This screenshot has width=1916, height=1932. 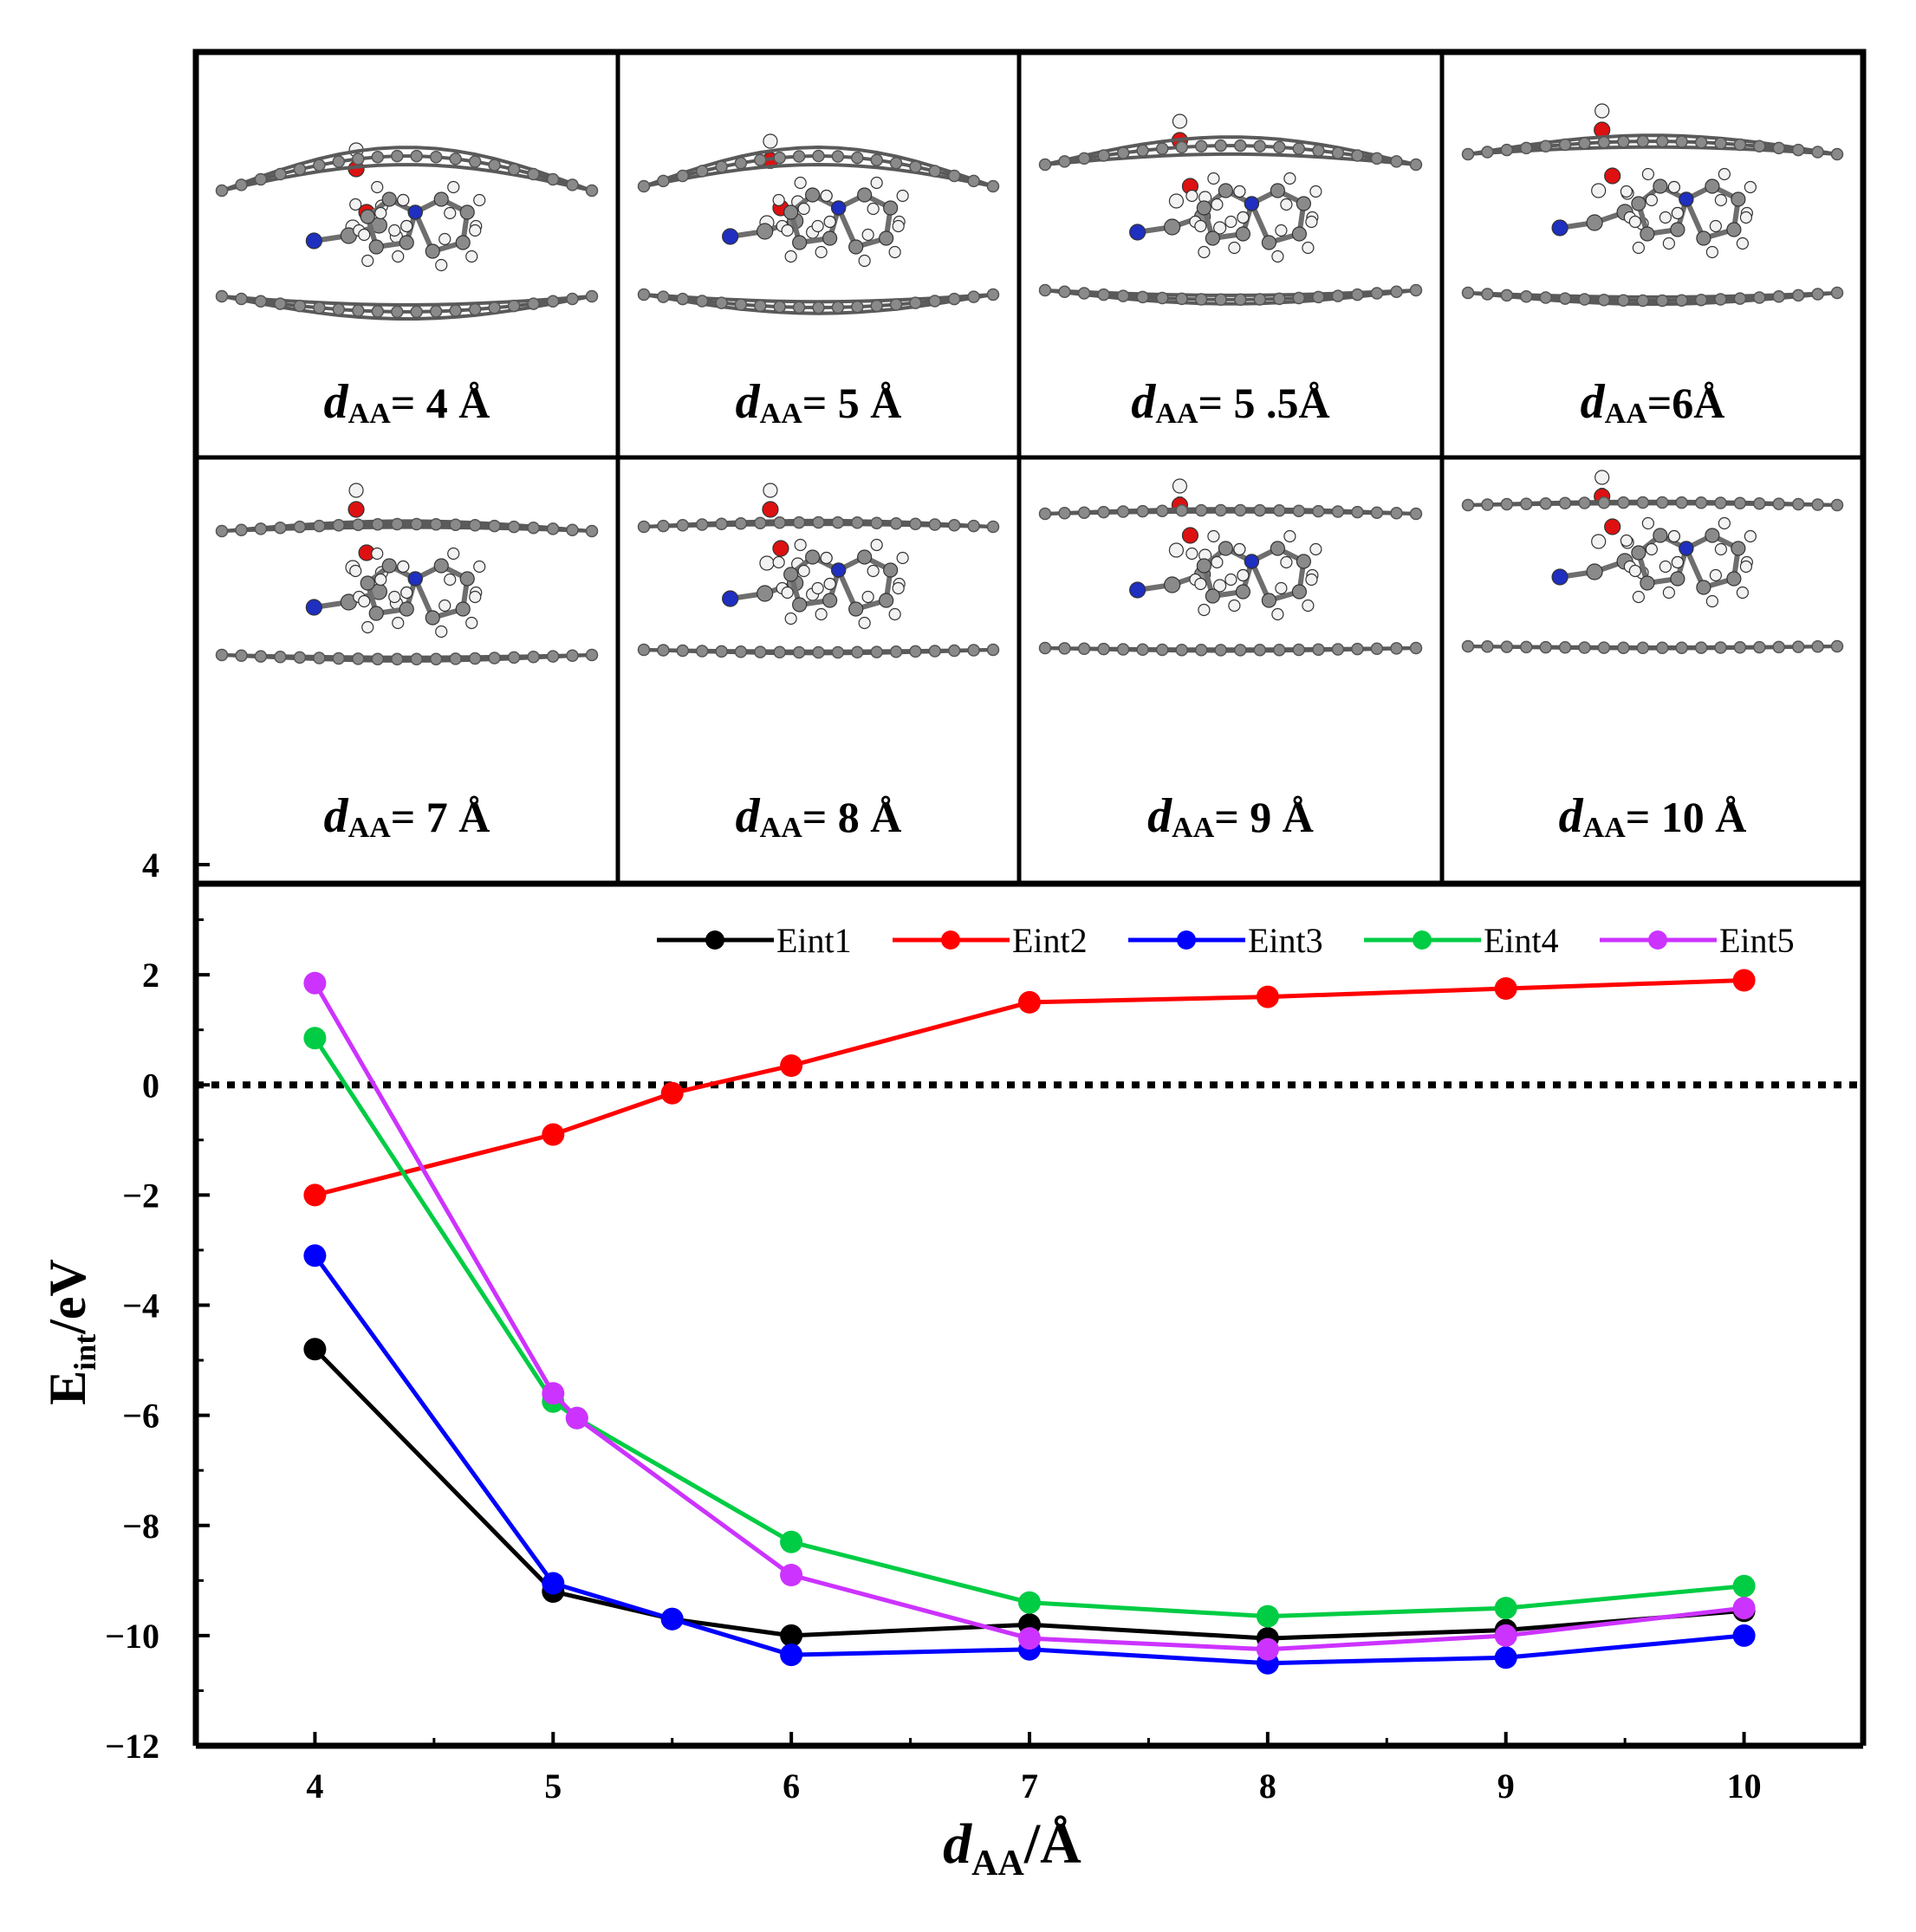 What do you see at coordinates (1506, 1787) in the screenshot?
I see `x-tick-label: 9` at bounding box center [1506, 1787].